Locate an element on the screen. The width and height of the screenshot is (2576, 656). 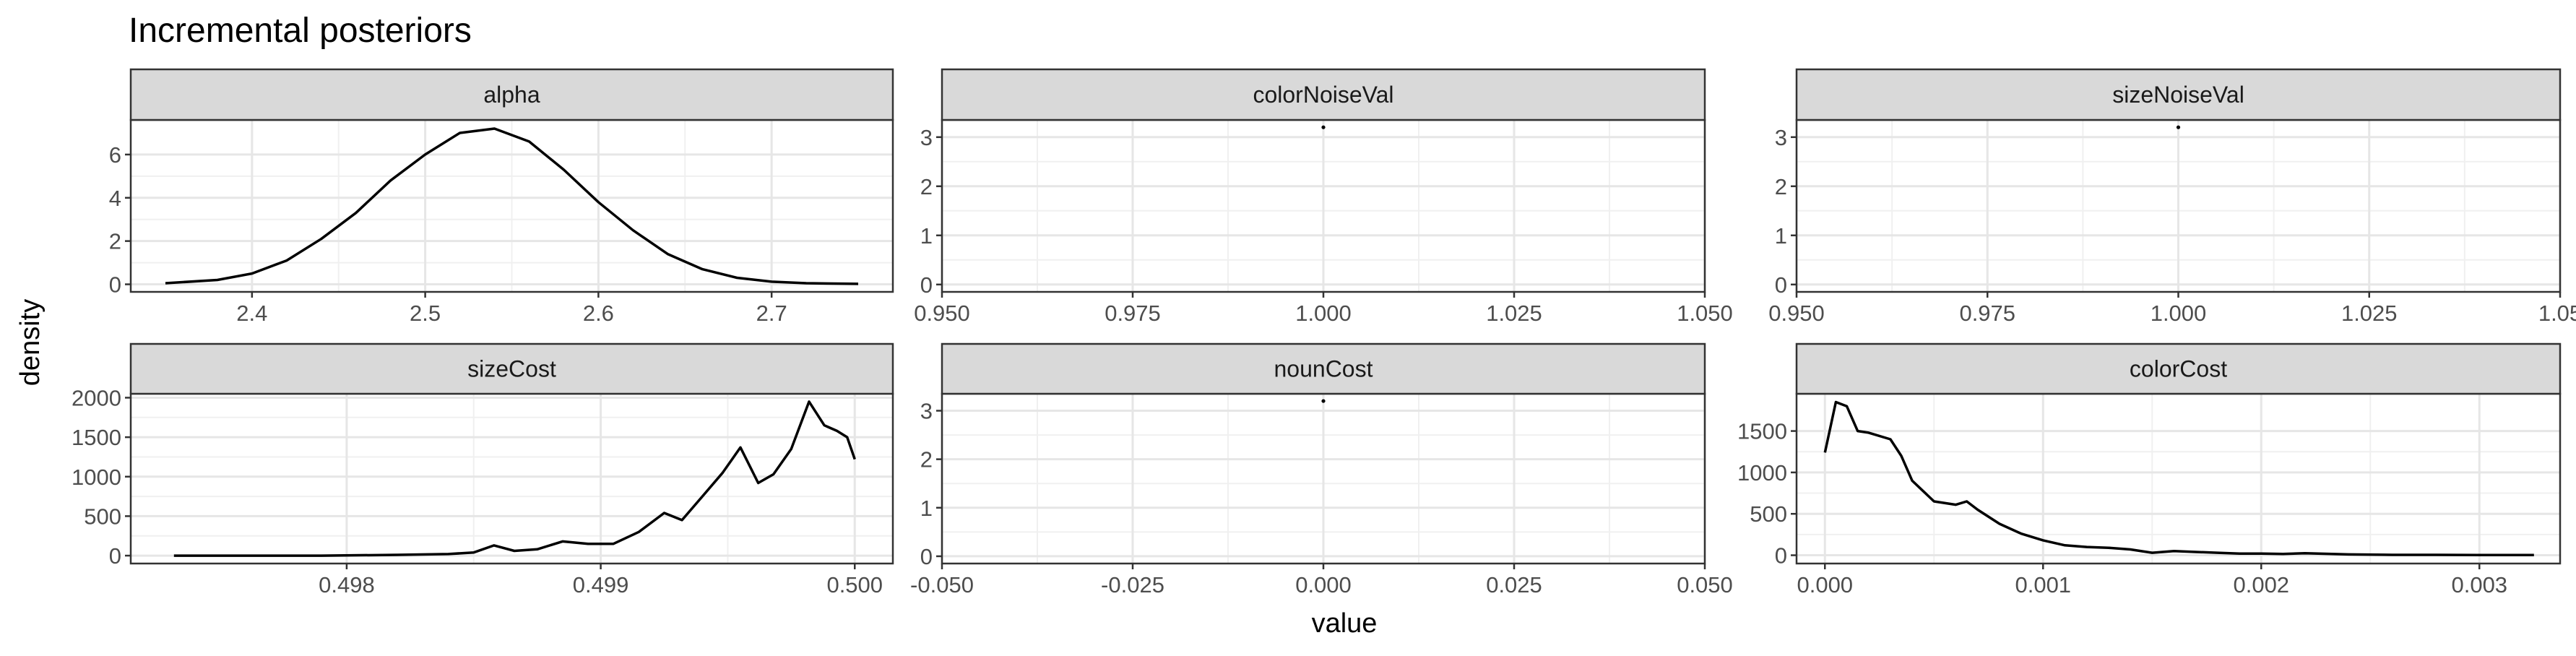
facet-strip-label: colorCost is located at coordinates (2178, 369).